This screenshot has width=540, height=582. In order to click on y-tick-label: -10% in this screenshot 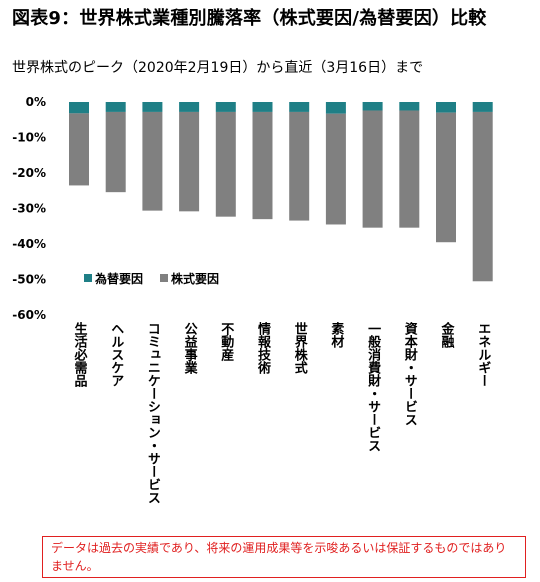, I will do `click(29, 138)`.